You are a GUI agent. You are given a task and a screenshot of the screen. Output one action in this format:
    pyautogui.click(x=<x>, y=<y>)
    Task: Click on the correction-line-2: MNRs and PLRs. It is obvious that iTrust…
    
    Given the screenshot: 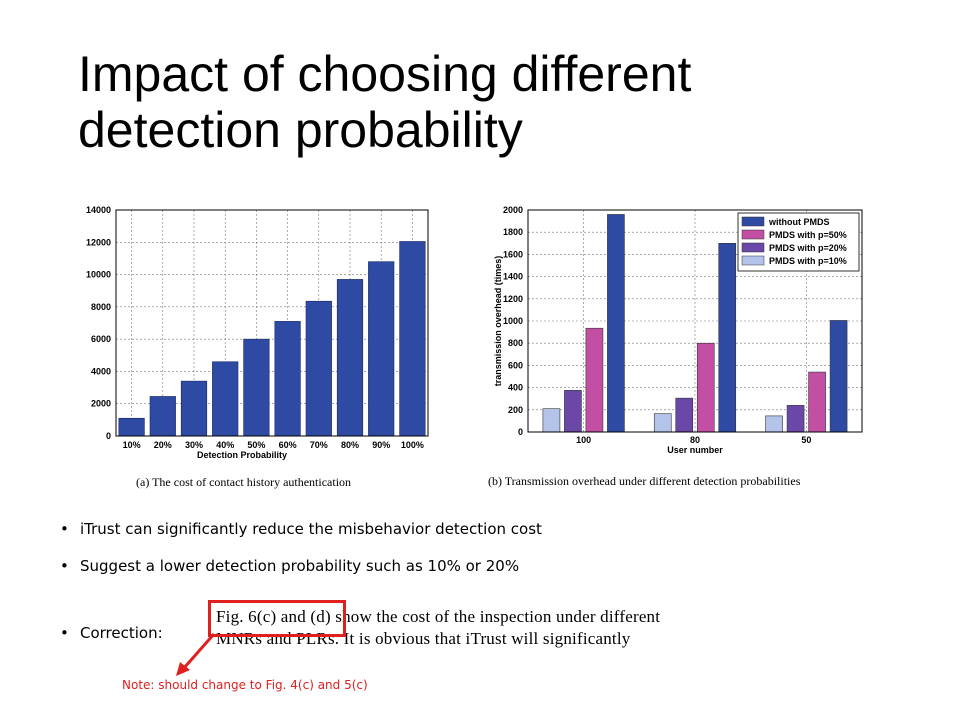 What is the action you would take?
    pyautogui.click(x=423, y=638)
    